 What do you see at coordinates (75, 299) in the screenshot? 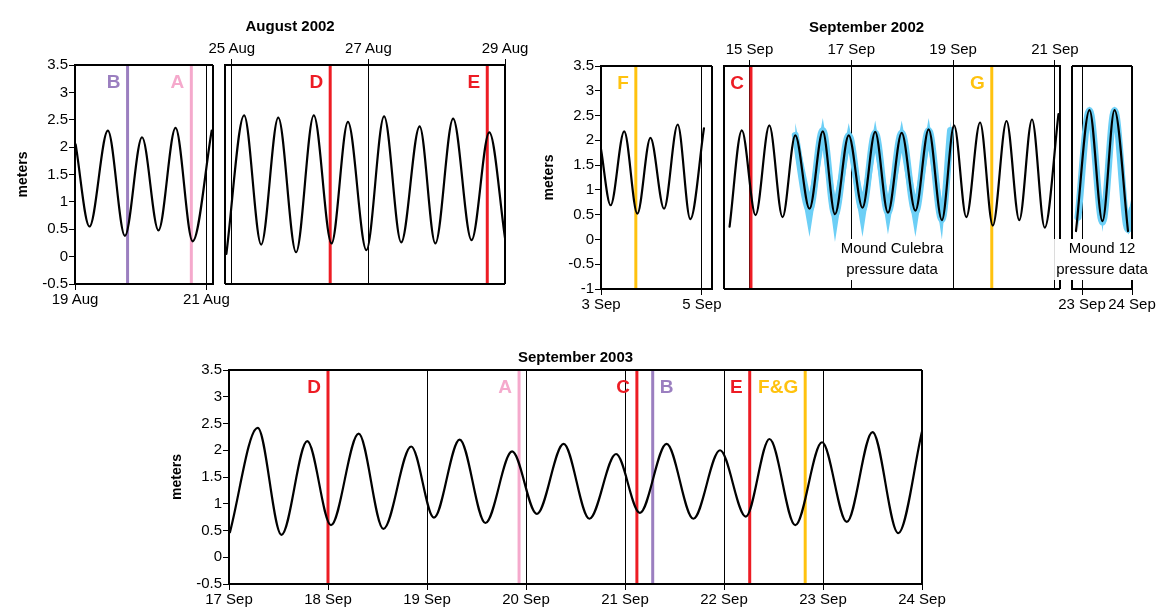
I see `x-tick-label: 19 Aug` at bounding box center [75, 299].